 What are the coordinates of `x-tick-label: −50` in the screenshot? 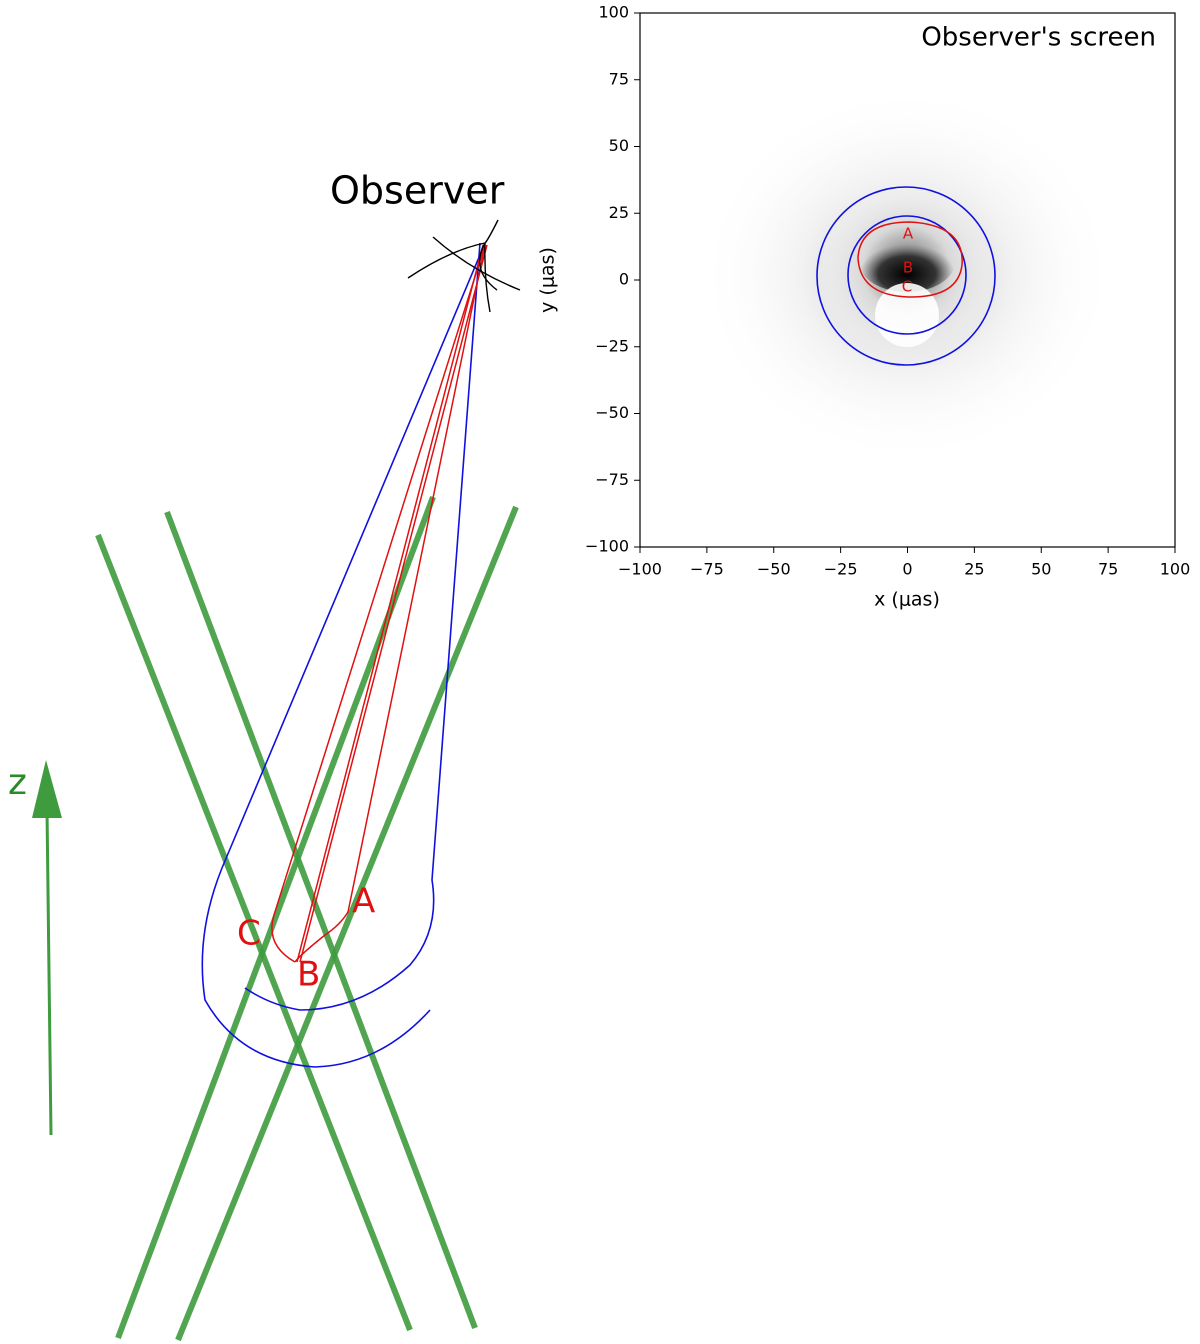 It's located at (774, 569).